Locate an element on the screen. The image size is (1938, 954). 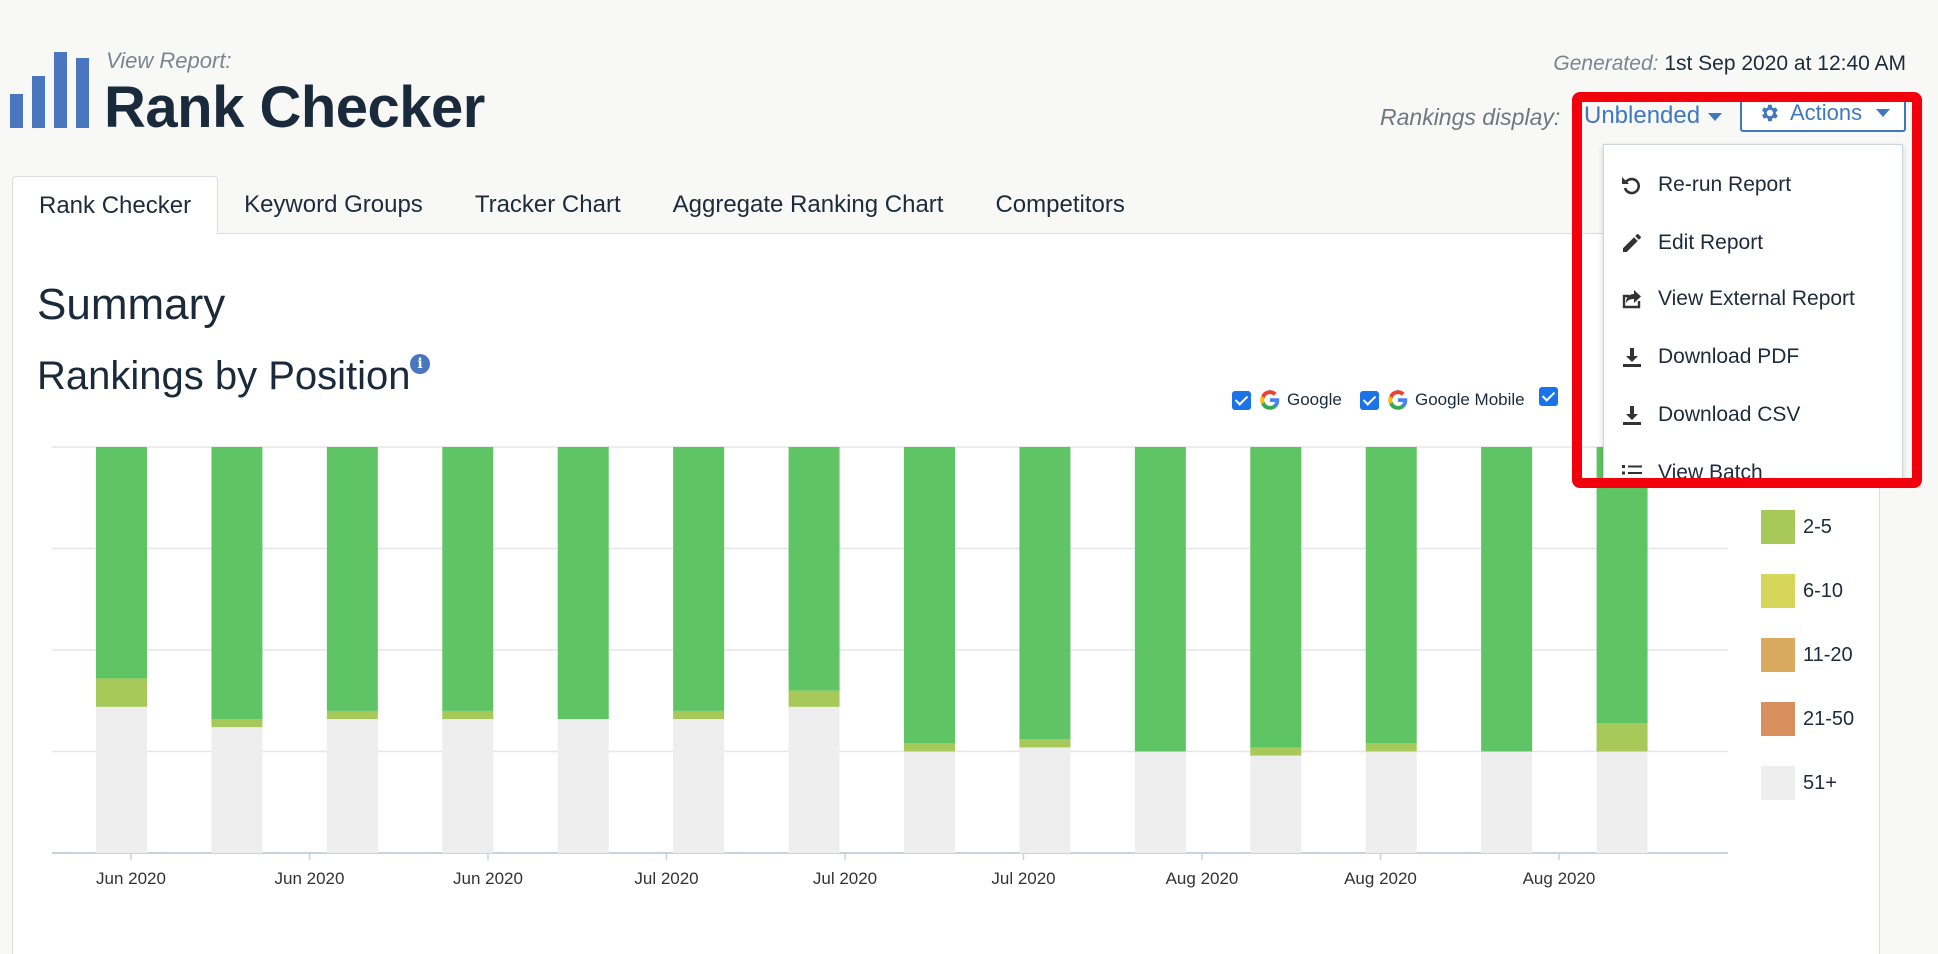
menu-item-view-external-report: View External Report is located at coordinates (1737, 299).